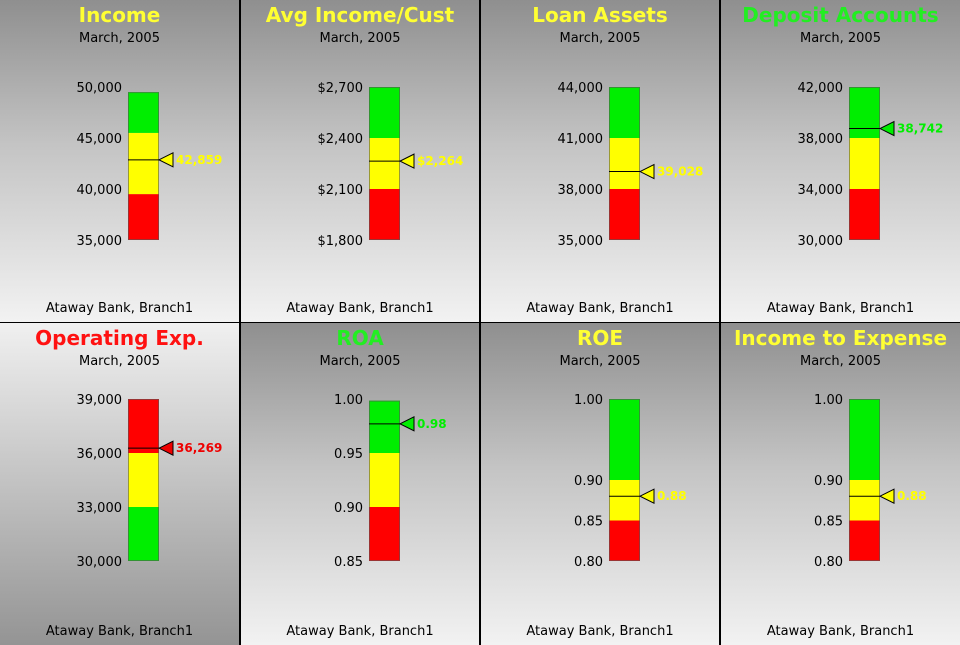 The image size is (960, 645). Describe the element at coordinates (581, 88) in the screenshot. I see `y-tick-label: 44,000` at that location.